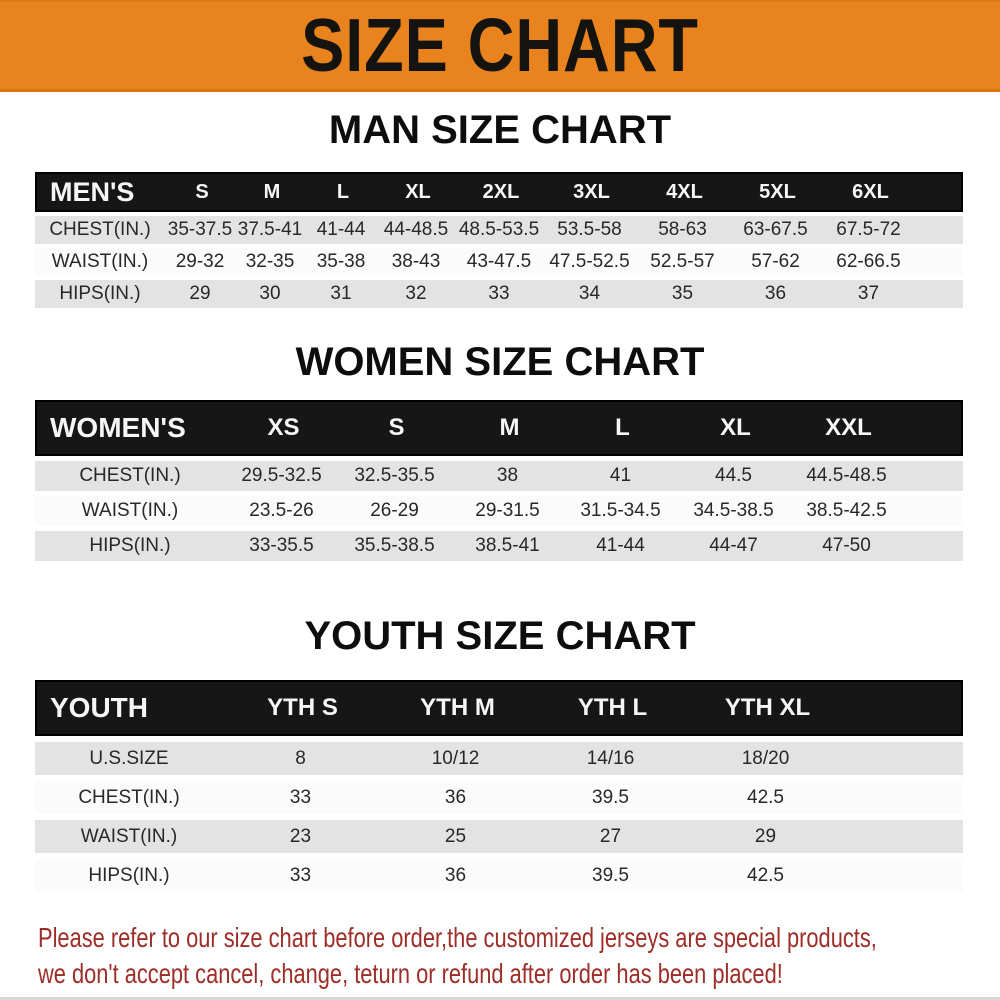 The image size is (1000, 1000). What do you see at coordinates (591, 191) in the screenshot?
I see `mens-column-header: 3XL` at bounding box center [591, 191].